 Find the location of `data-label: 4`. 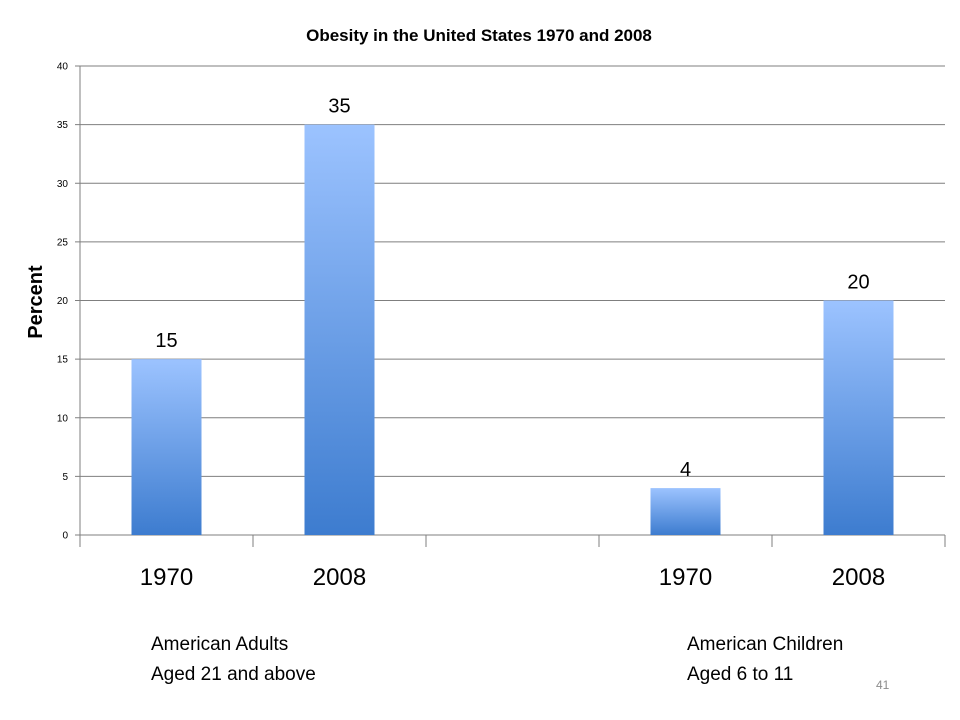

data-label: 4 is located at coordinates (685, 470).